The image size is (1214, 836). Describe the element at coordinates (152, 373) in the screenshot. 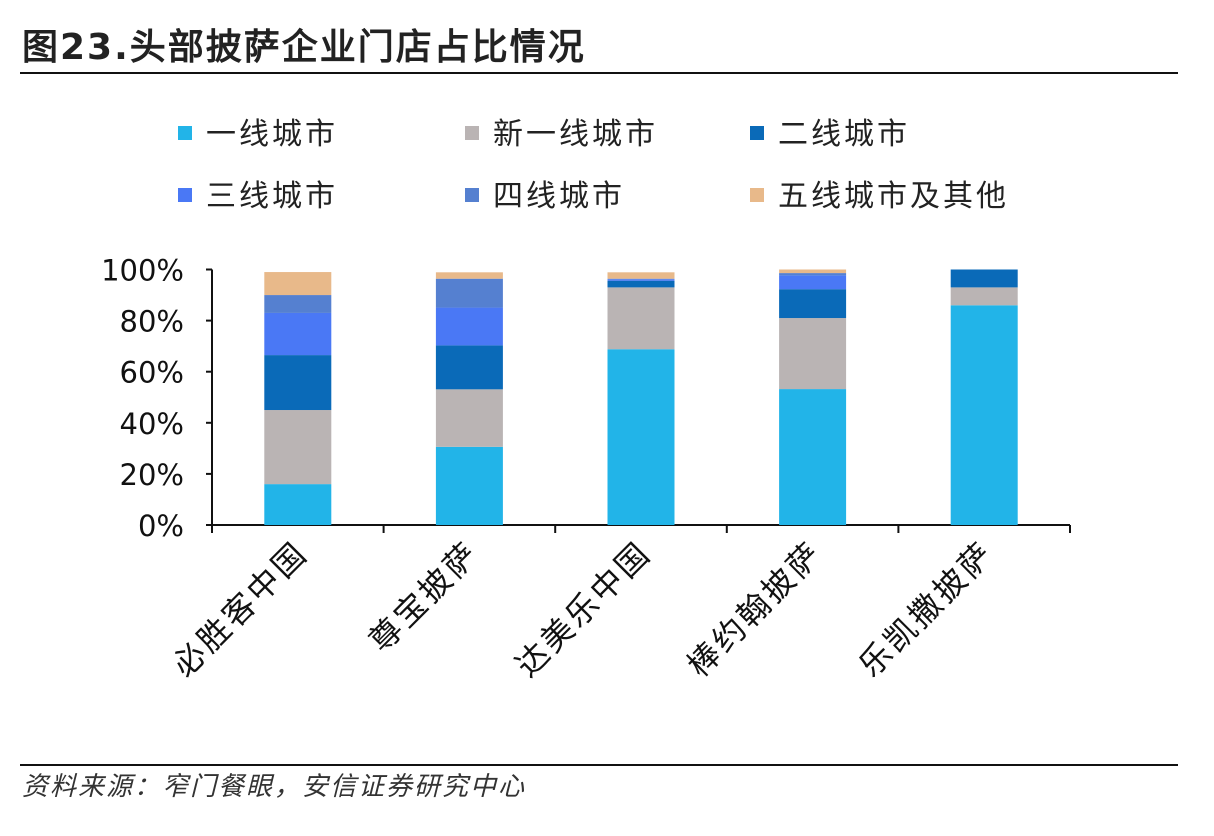

I see `y-tick-label: 60%` at that location.